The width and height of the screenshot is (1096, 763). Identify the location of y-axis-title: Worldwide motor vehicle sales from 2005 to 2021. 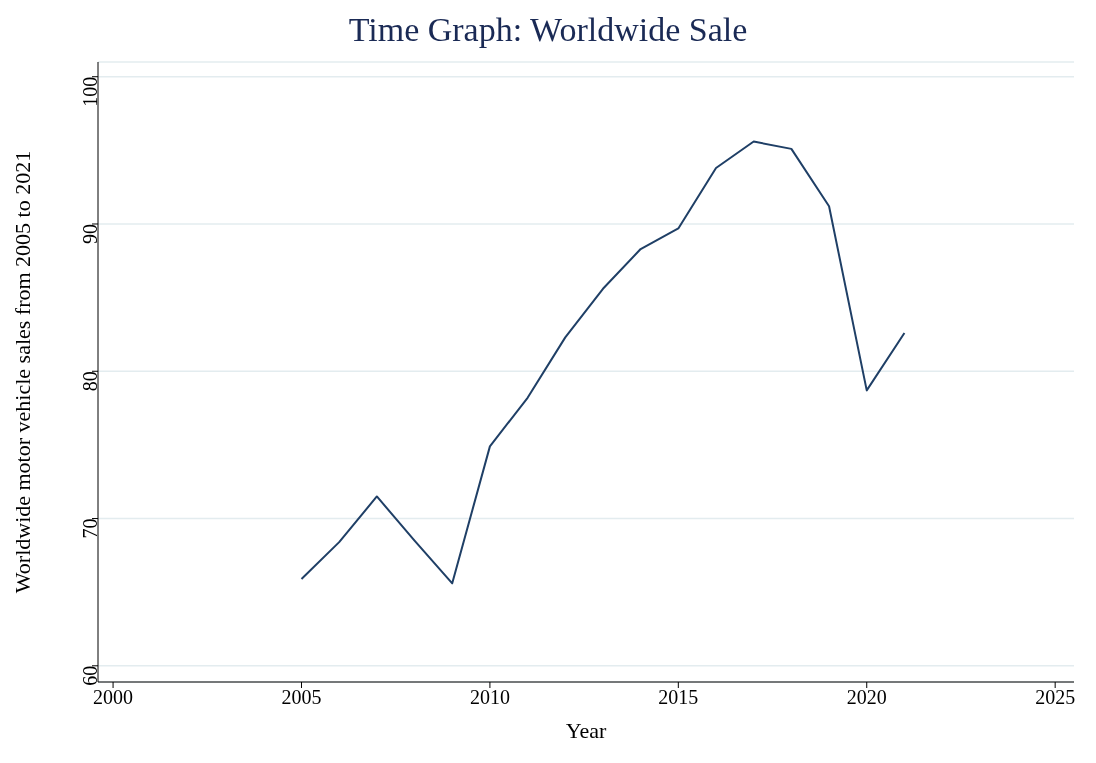
(22, 372).